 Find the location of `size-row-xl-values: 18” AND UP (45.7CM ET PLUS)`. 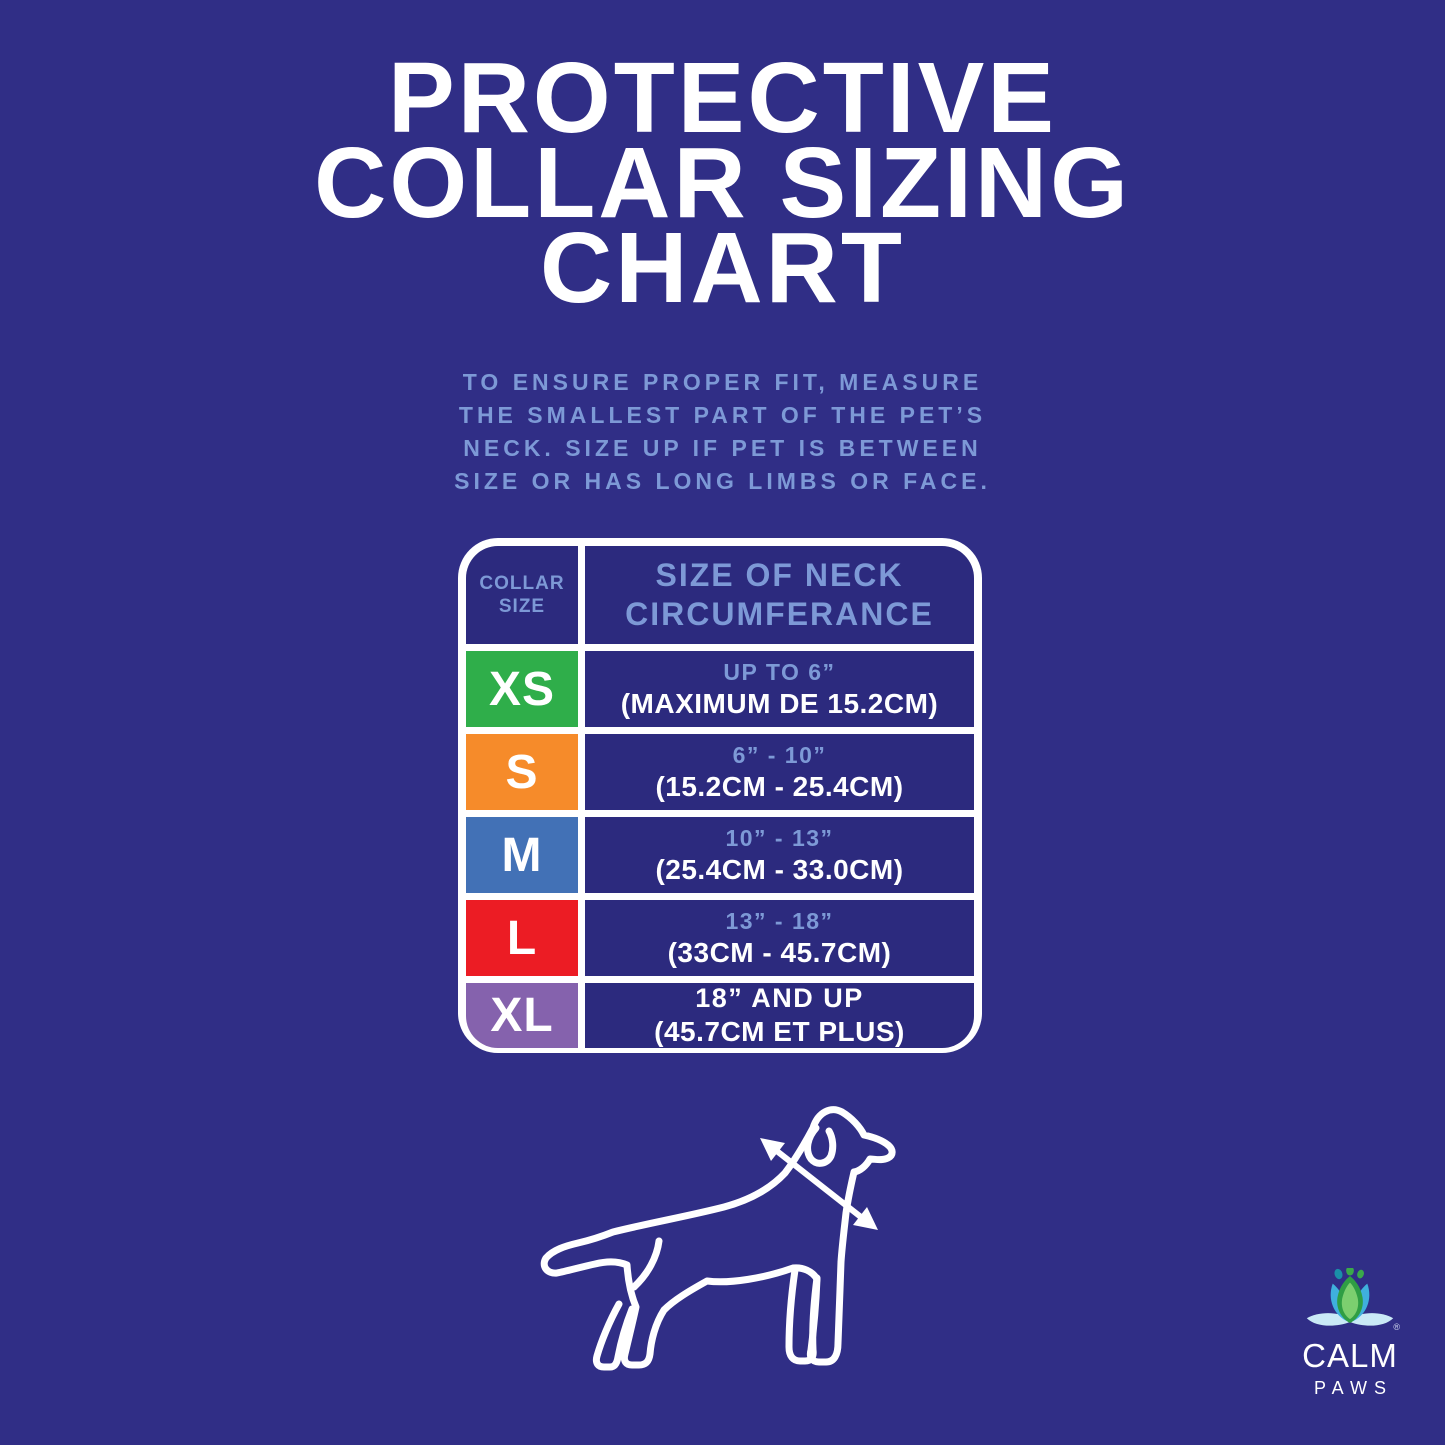

size-row-xl-values: 18” AND UP (45.7CM ET PLUS) is located at coordinates (779, 1015).